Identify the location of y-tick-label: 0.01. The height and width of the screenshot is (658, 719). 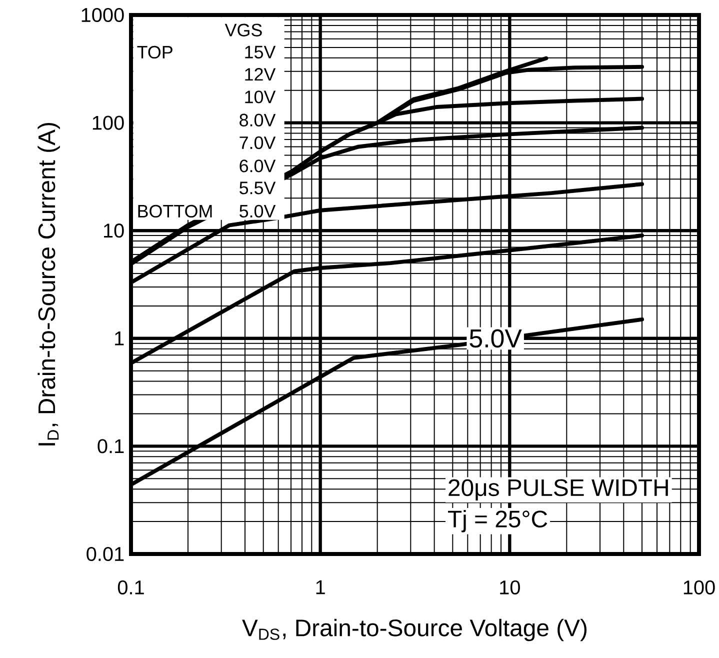
(105, 554).